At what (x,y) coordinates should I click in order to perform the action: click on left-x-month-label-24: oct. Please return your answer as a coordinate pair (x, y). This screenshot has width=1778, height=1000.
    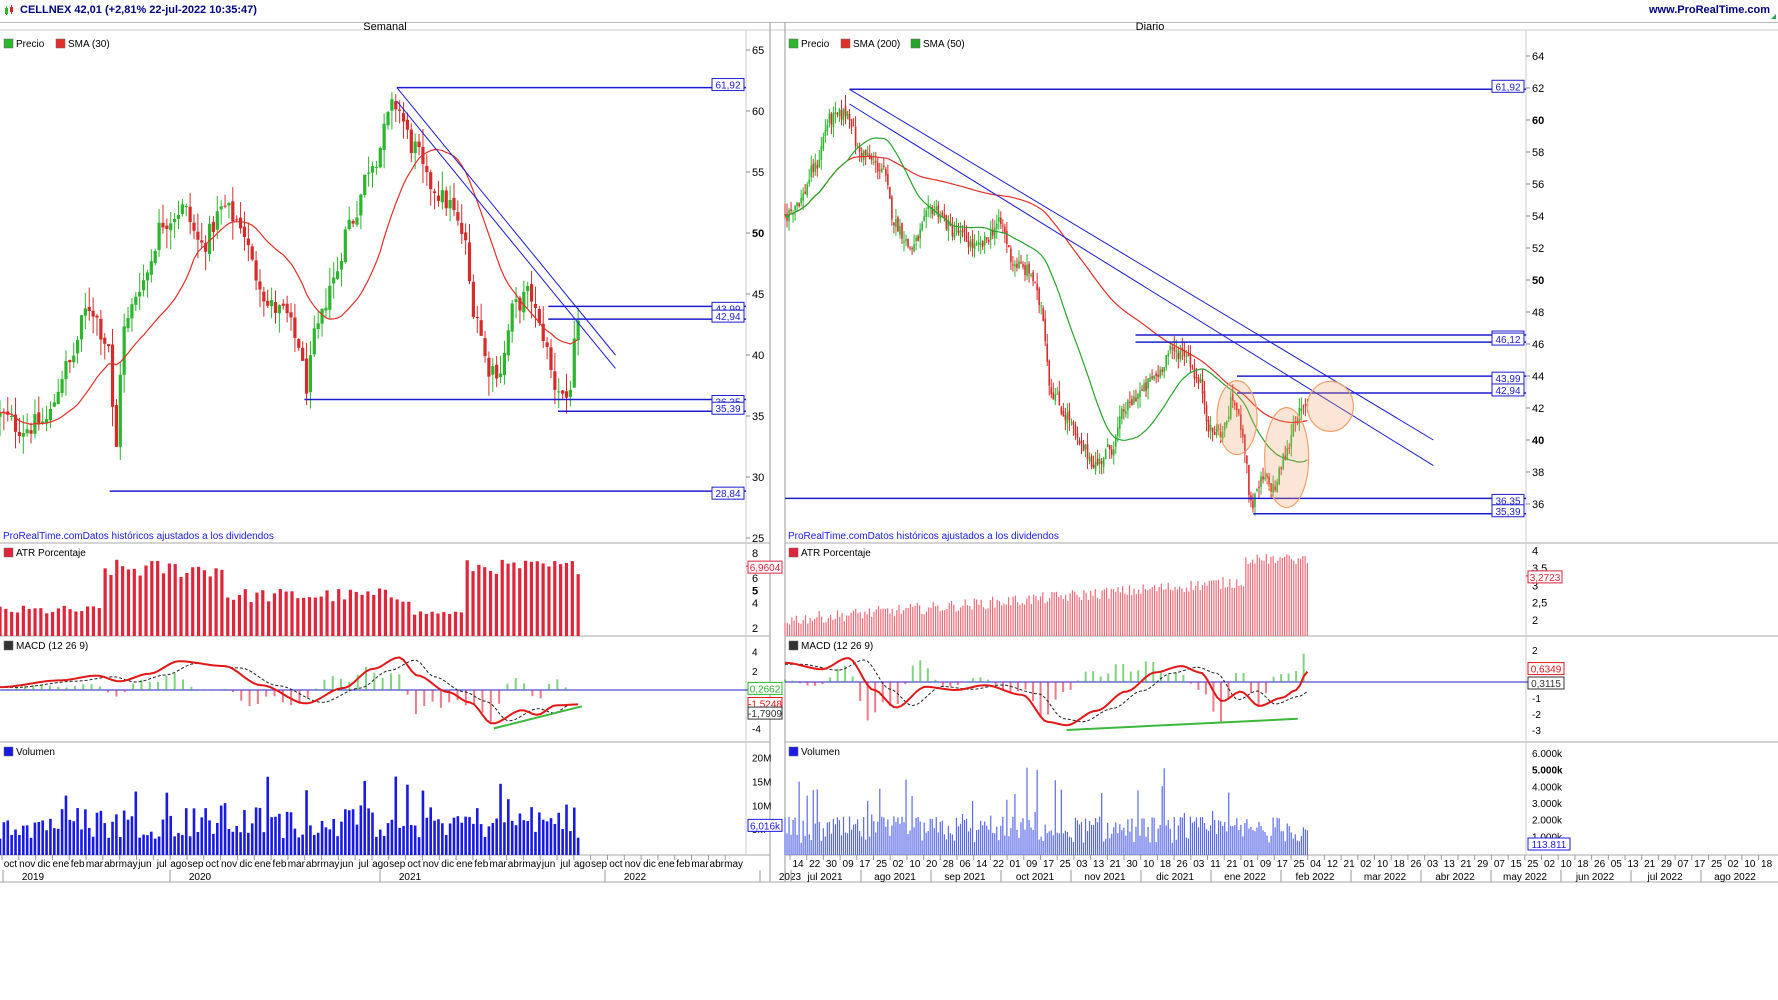
    Looking at the image, I should click on (414, 864).